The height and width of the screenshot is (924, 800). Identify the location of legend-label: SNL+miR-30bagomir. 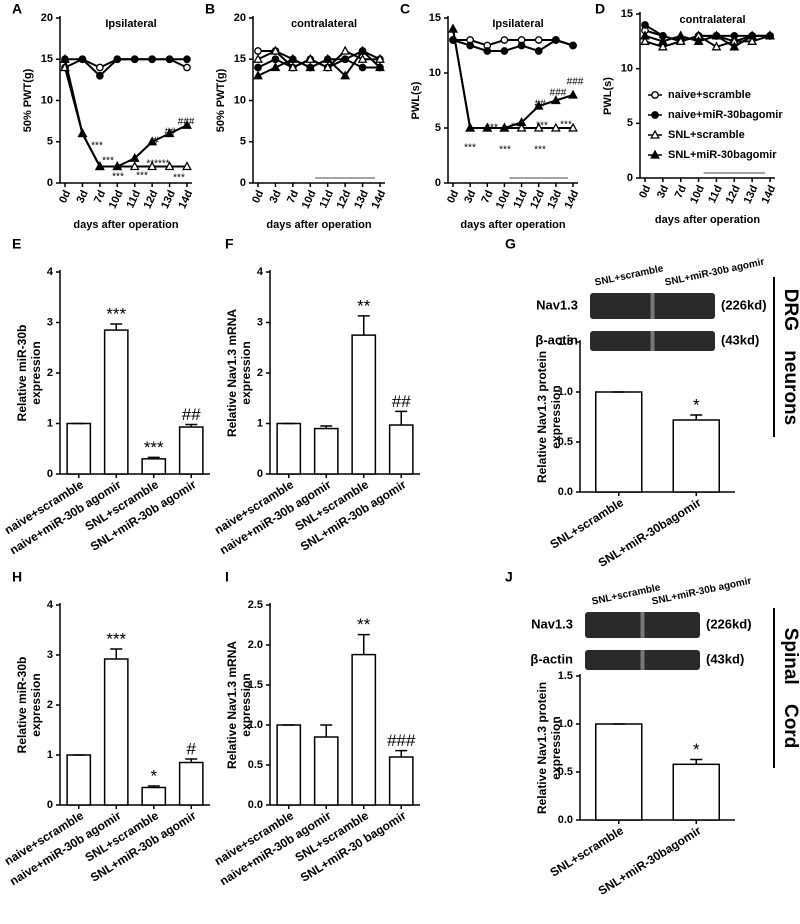
(722, 155).